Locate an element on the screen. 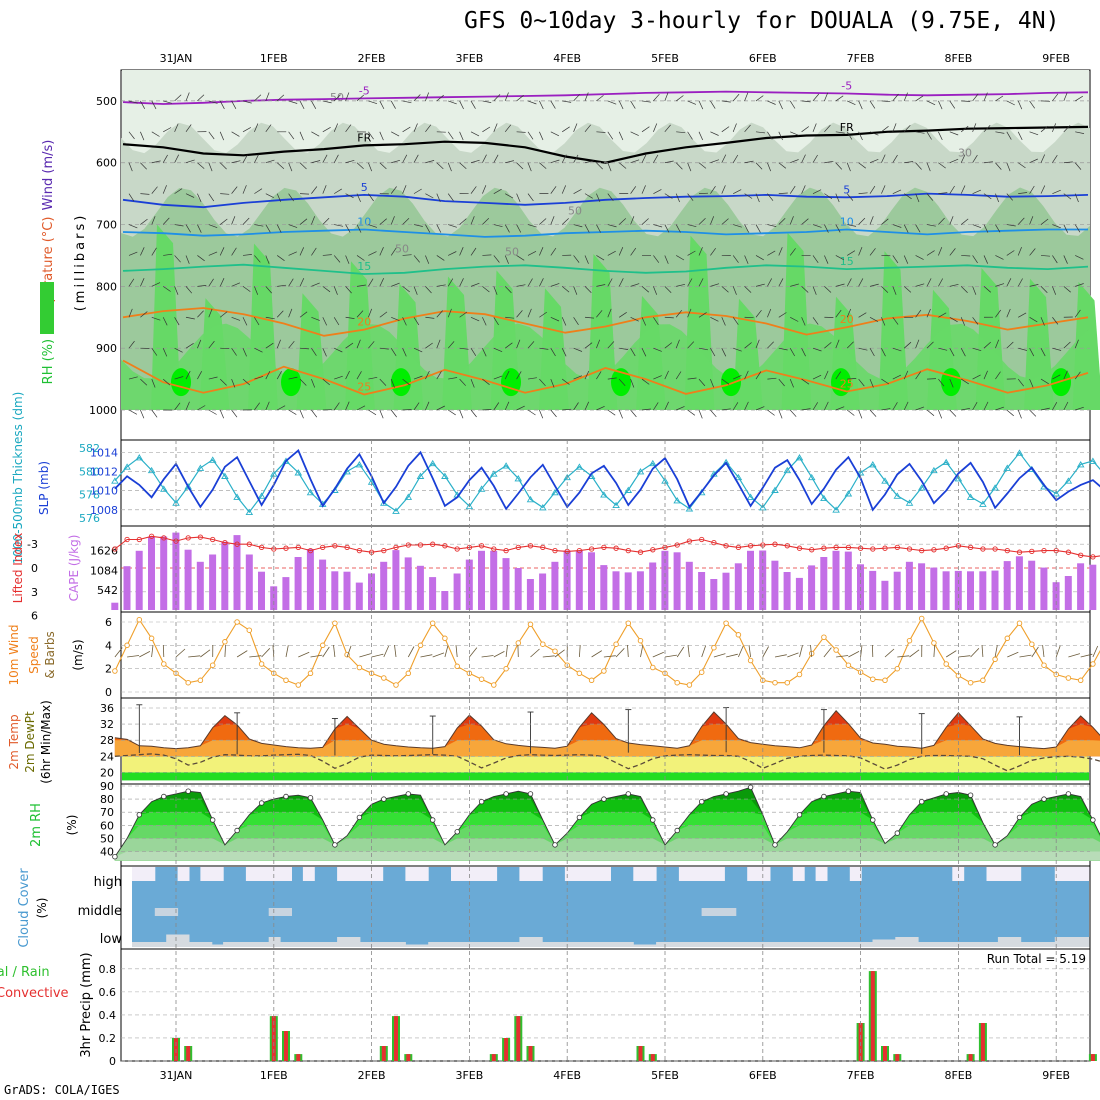 This screenshot has width=1100, height=1100. precip-legend-convective: Convective is located at coordinates (34, 993).